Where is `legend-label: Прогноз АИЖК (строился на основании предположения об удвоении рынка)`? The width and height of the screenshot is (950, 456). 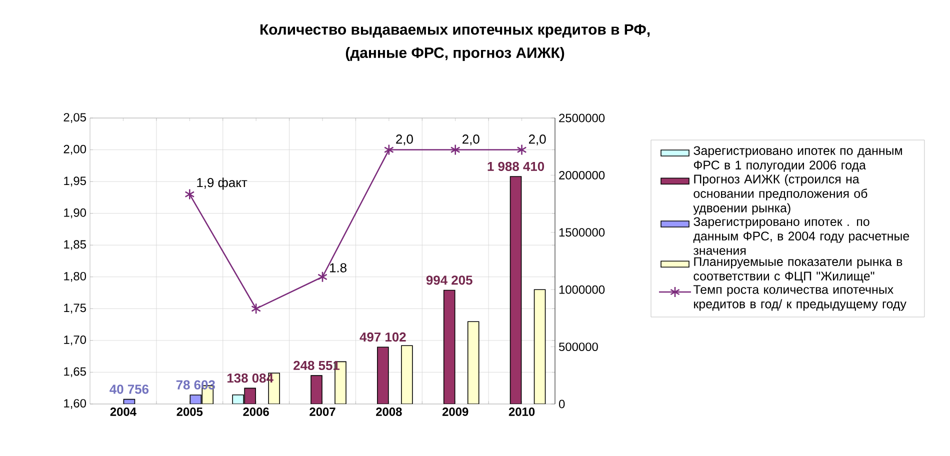 legend-label: Прогноз АИЖК (строился на основании предположения об удвоении рынка) is located at coordinates (780, 194).